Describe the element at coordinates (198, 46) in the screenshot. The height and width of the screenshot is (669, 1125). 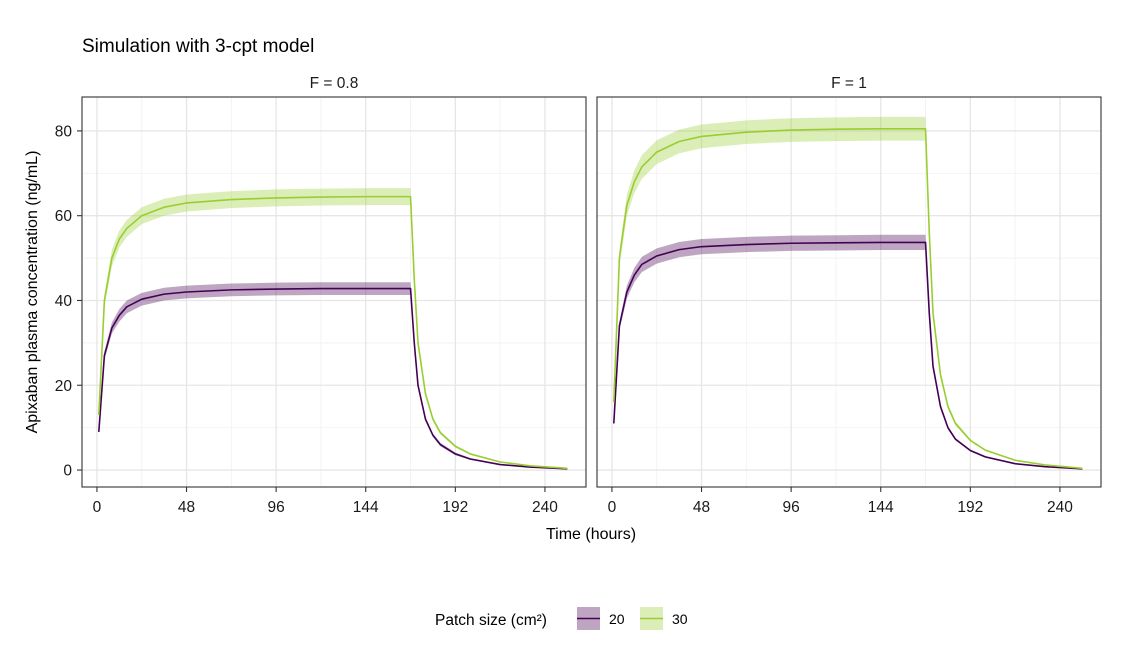
I see `chart-title: Simulation with 3-cpt model` at that location.